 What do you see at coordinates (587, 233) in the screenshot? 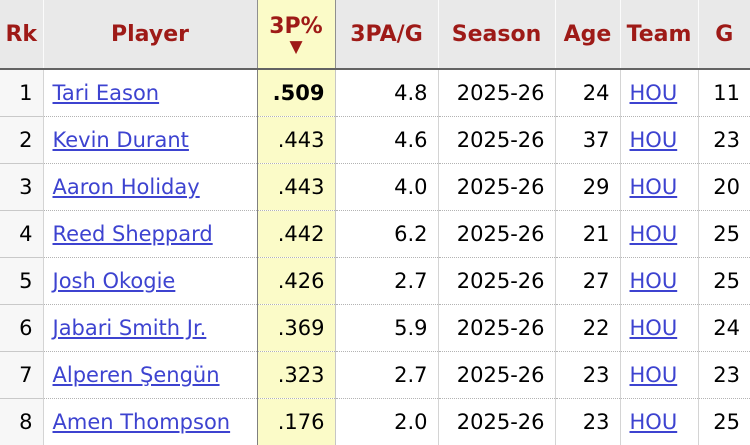
I see `cell-age: 21` at bounding box center [587, 233].